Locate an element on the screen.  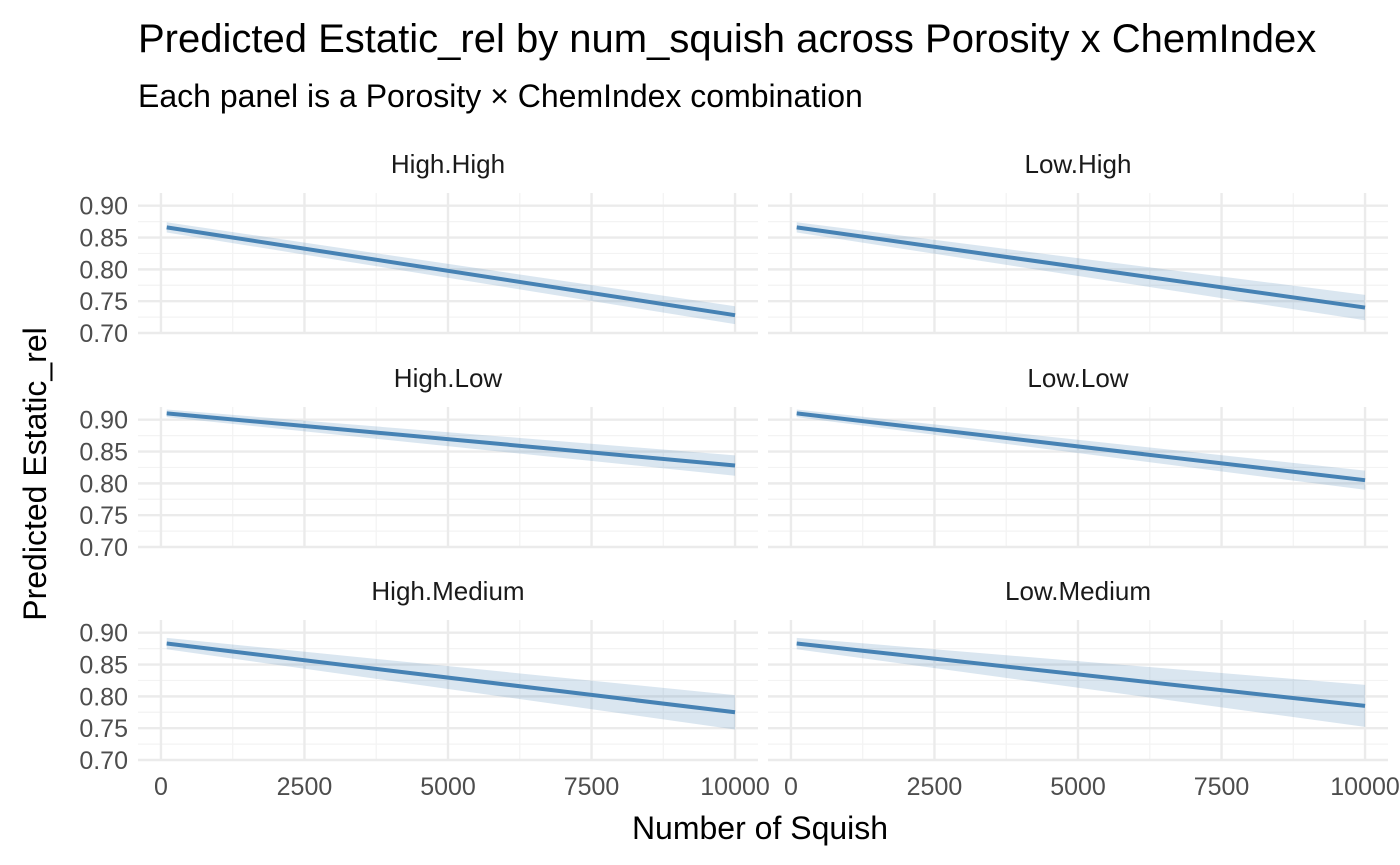
facet-panel-low-low: Low.Low is located at coordinates (1078, 456).